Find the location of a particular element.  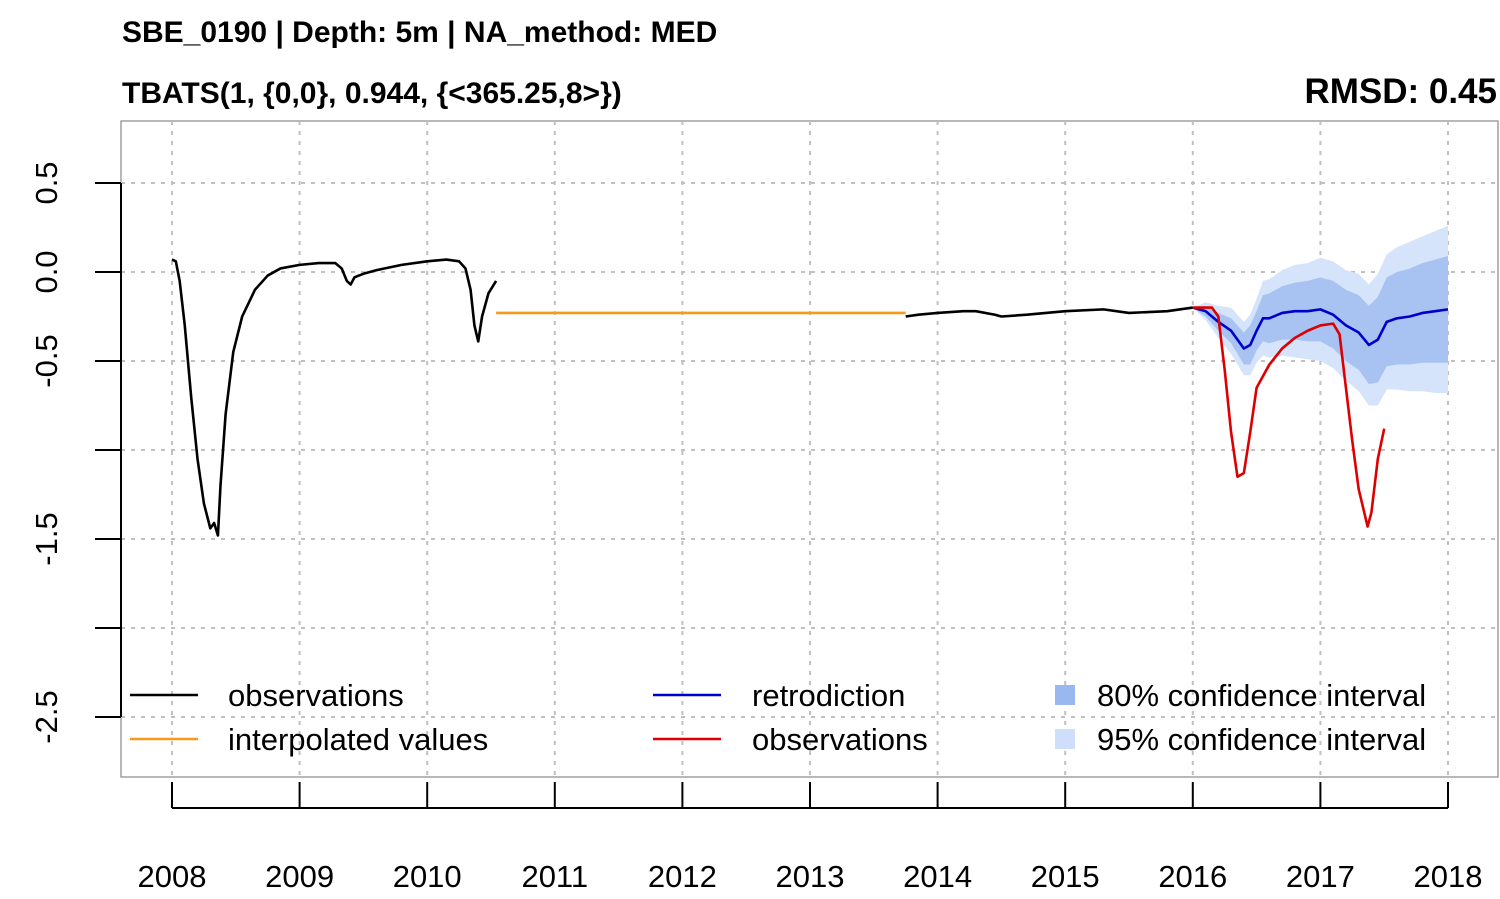

x-tick-label: 2013 is located at coordinates (810, 876).